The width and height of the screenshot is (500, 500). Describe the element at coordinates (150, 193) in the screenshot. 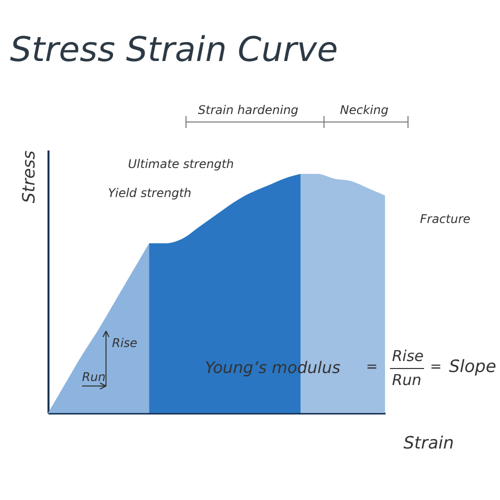

I see `annotation: Yield strength` at that location.